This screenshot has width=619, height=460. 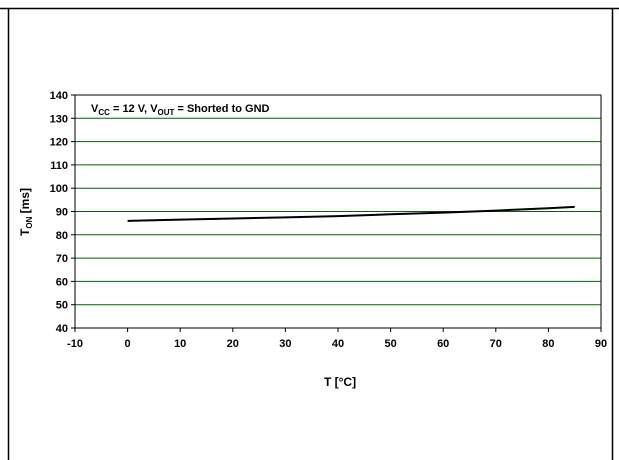 What do you see at coordinates (128, 344) in the screenshot?
I see `x-tick-label-0: 0` at bounding box center [128, 344].